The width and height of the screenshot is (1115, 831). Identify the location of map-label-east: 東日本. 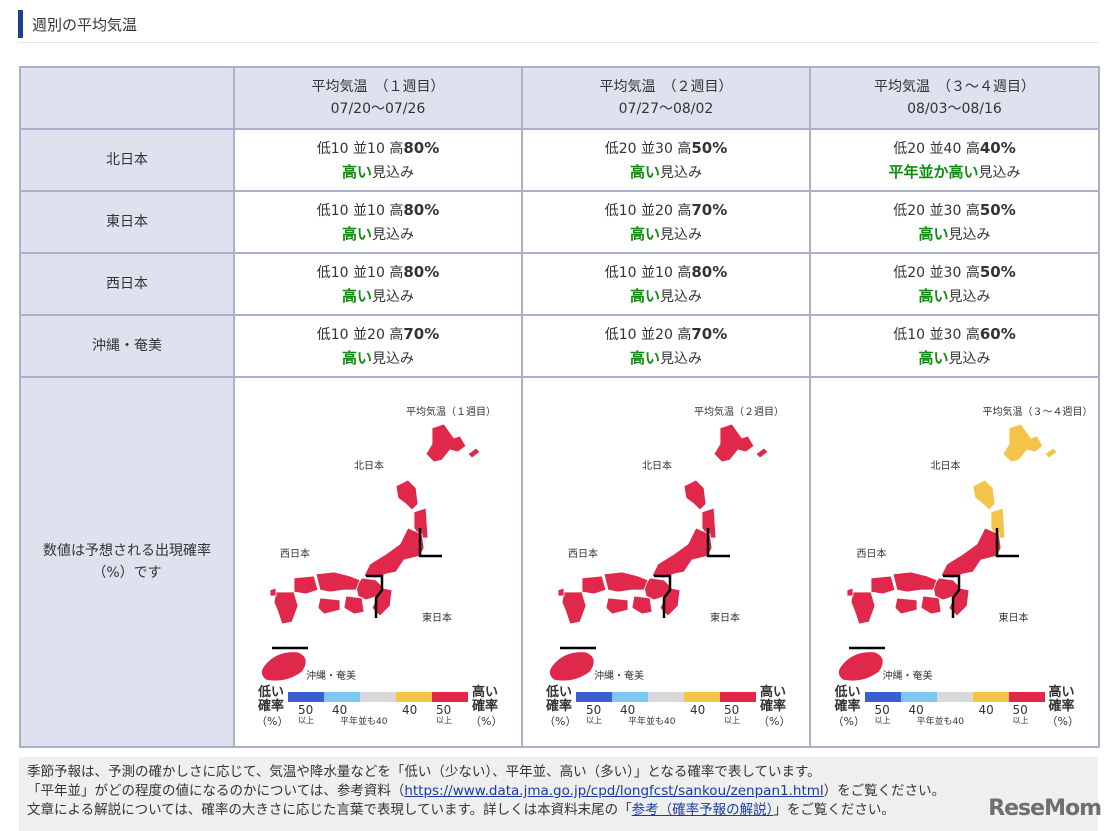
(437, 618).